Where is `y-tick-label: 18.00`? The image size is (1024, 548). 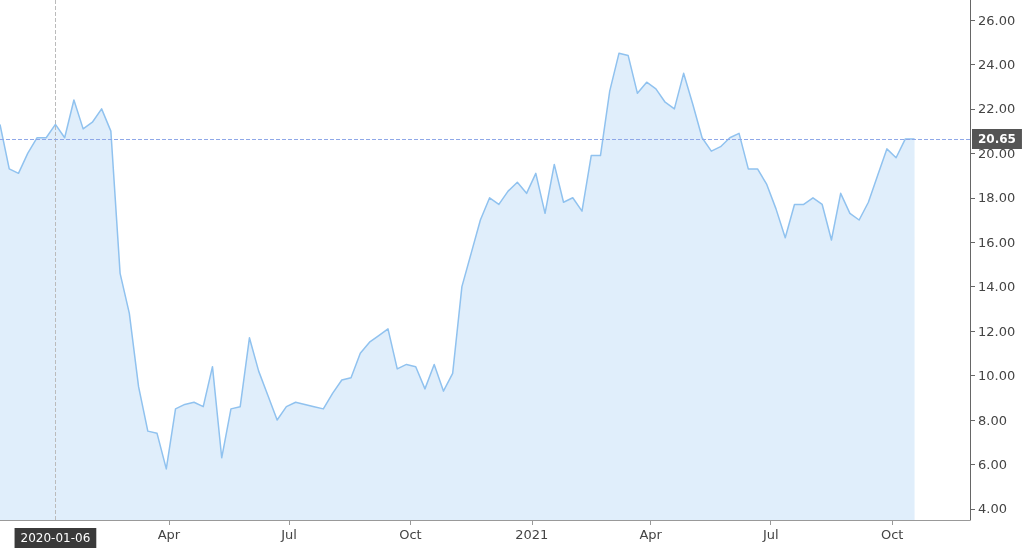 y-tick-label: 18.00 is located at coordinates (997, 198).